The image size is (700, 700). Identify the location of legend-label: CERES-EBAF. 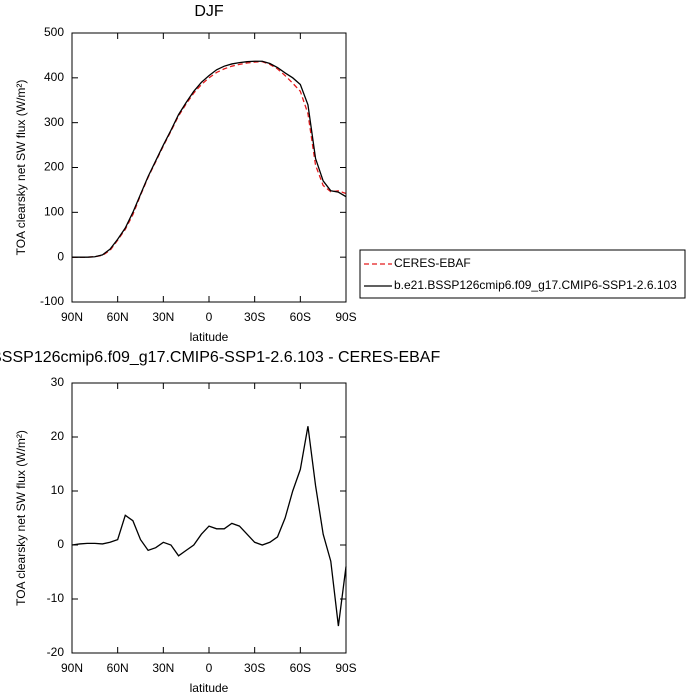
(432, 263).